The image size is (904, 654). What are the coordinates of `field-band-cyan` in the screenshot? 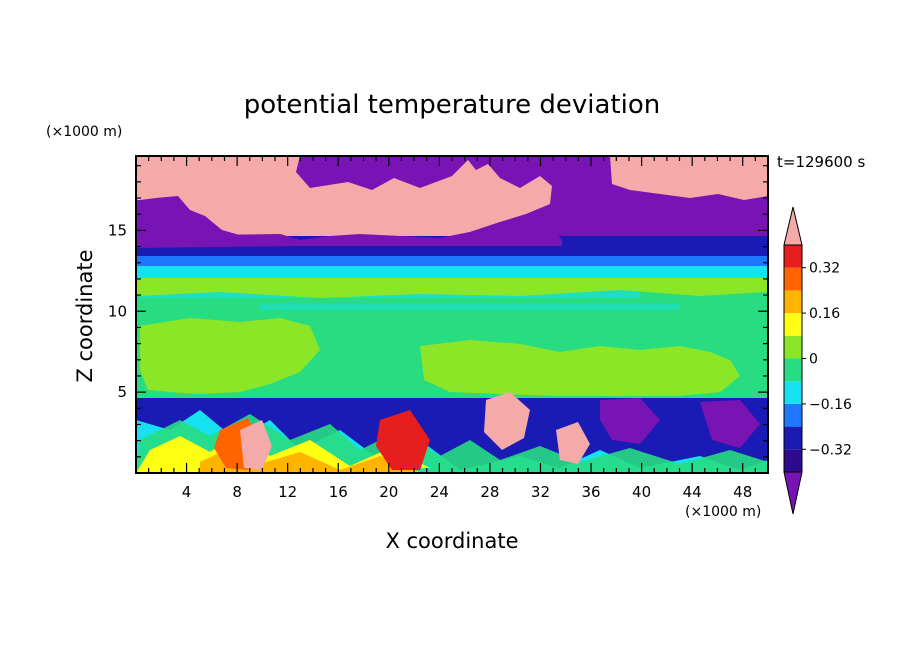 It's located at (452, 272).